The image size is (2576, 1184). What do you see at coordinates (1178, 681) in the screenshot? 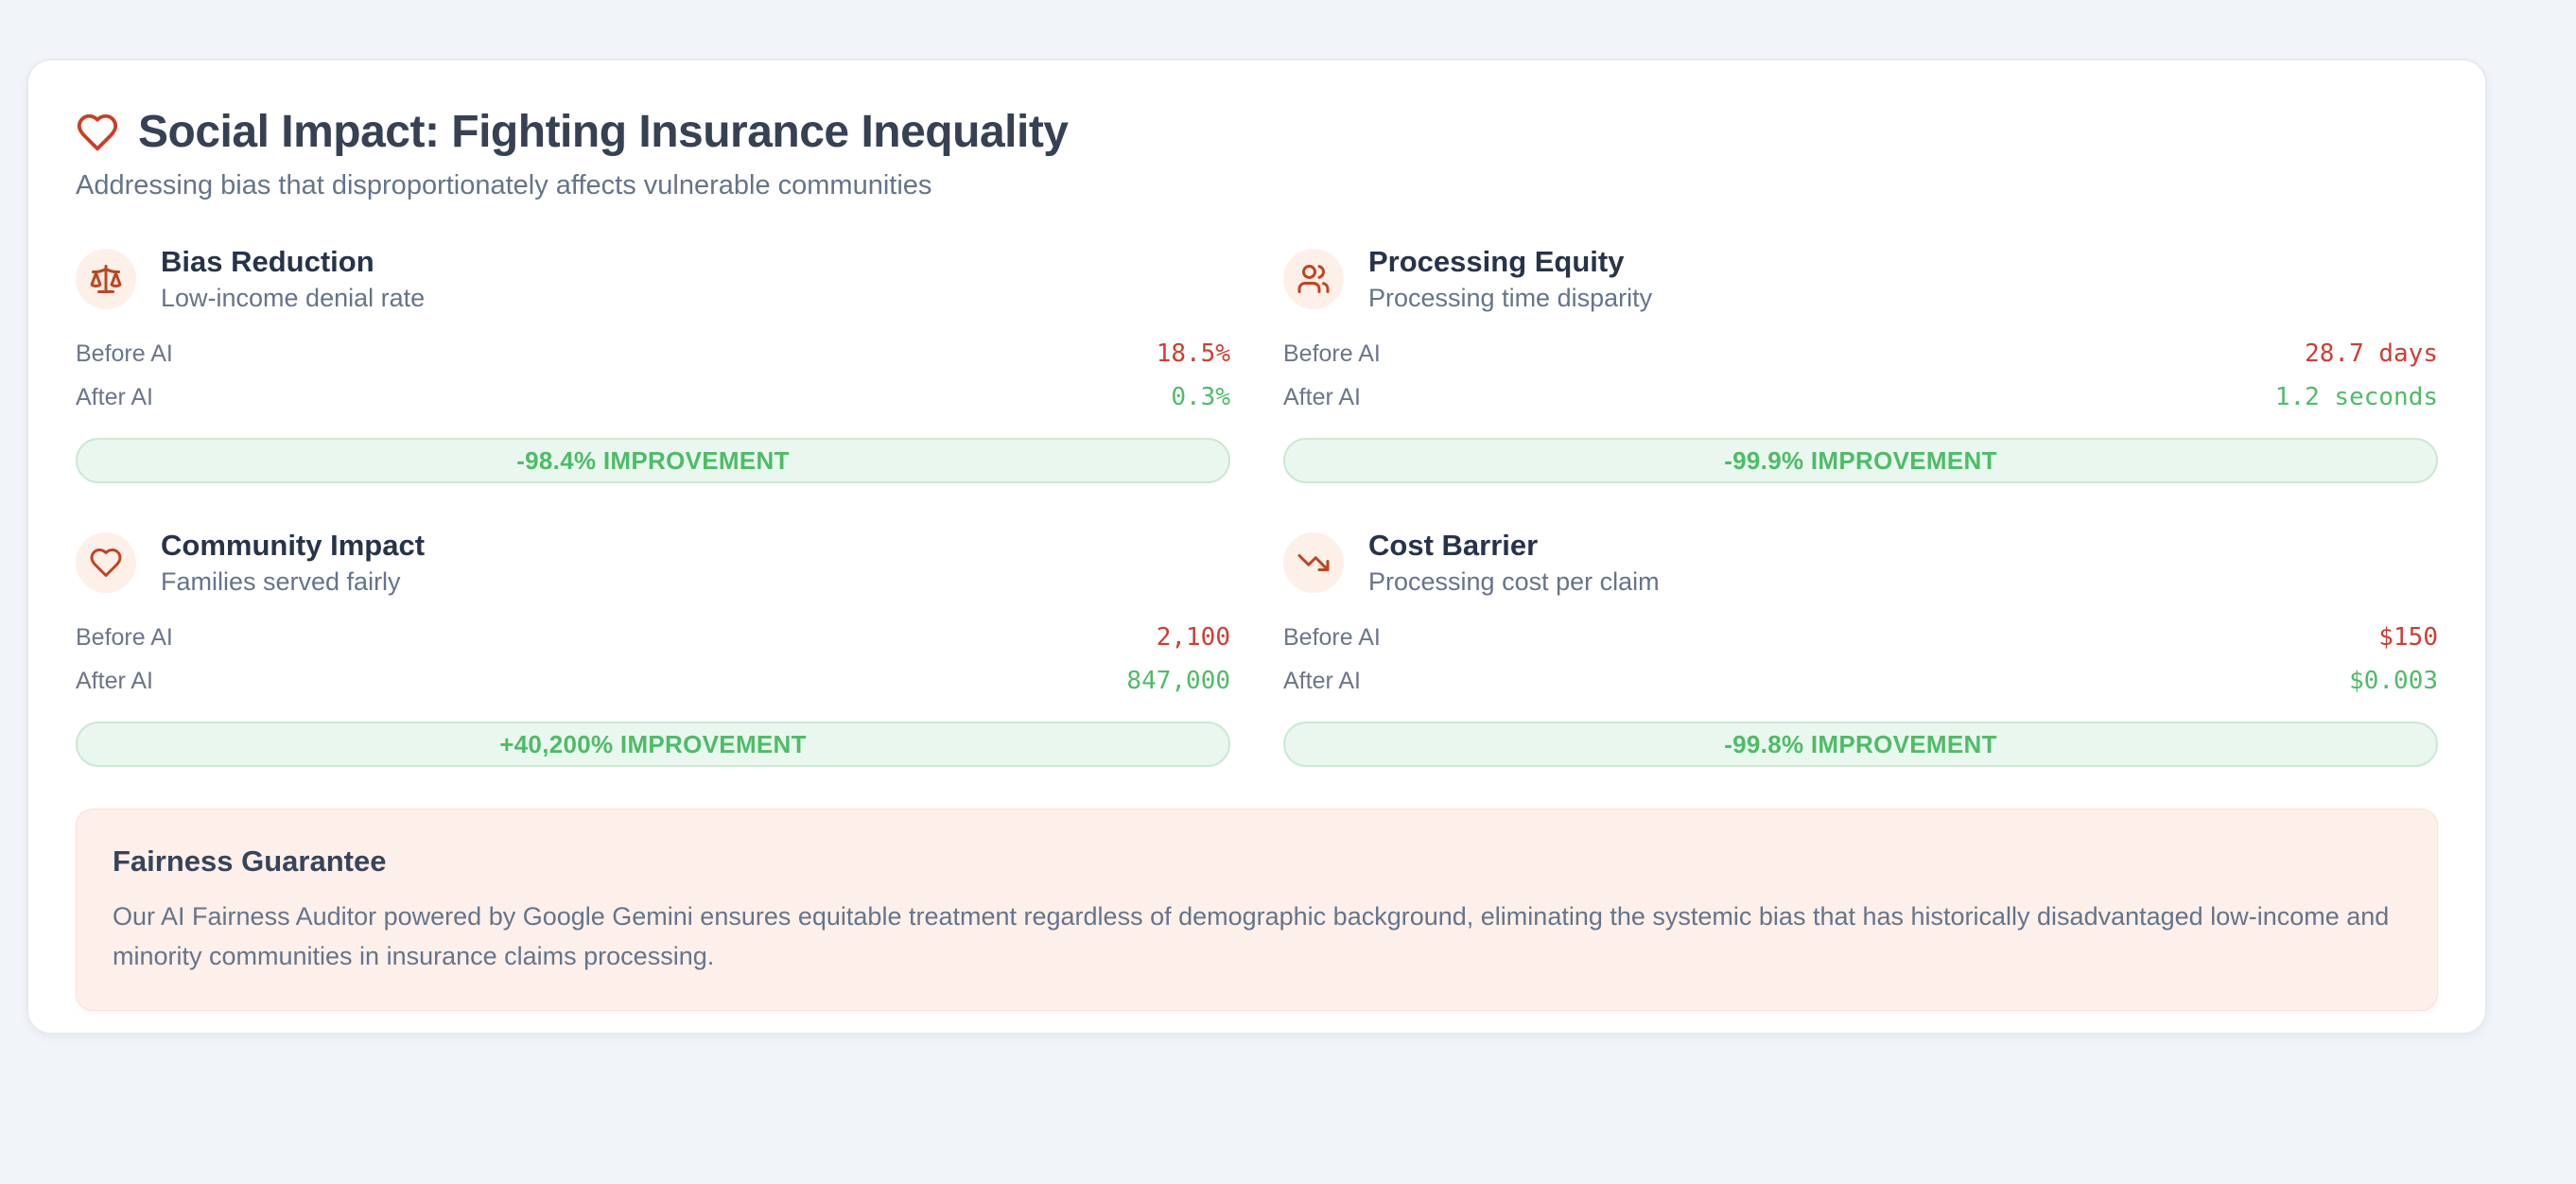
I see `after-ai-value: 847,000` at bounding box center [1178, 681].